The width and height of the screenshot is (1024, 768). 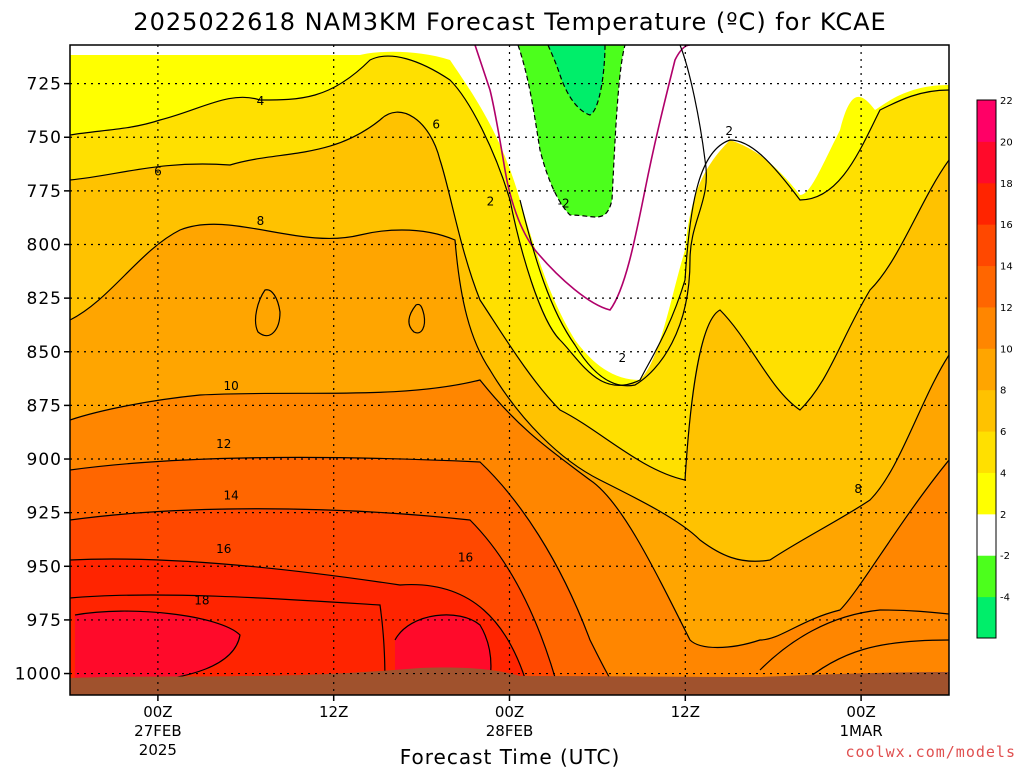 What do you see at coordinates (157, 731) in the screenshot?
I see `x-tick-date-0: 27FEB` at bounding box center [157, 731].